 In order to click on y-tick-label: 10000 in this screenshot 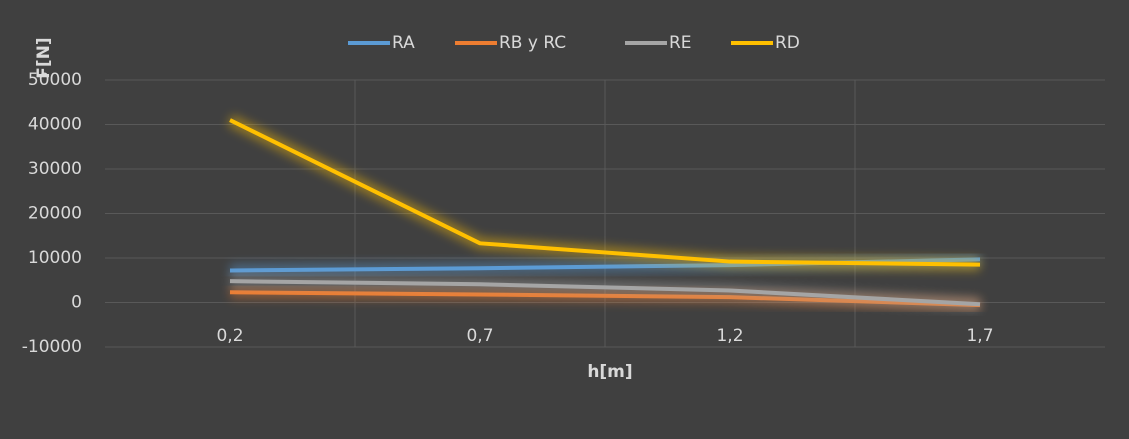, I will do `click(55, 258)`.